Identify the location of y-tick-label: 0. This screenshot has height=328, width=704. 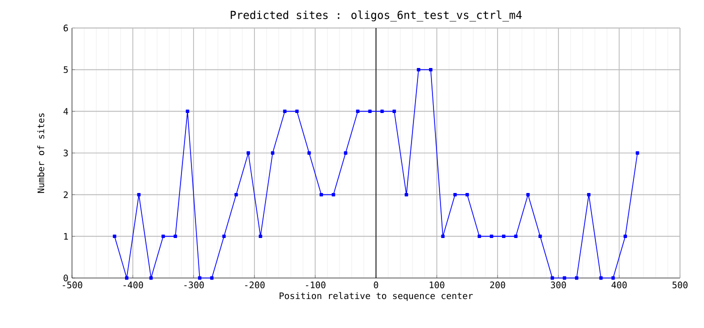
(66, 278).